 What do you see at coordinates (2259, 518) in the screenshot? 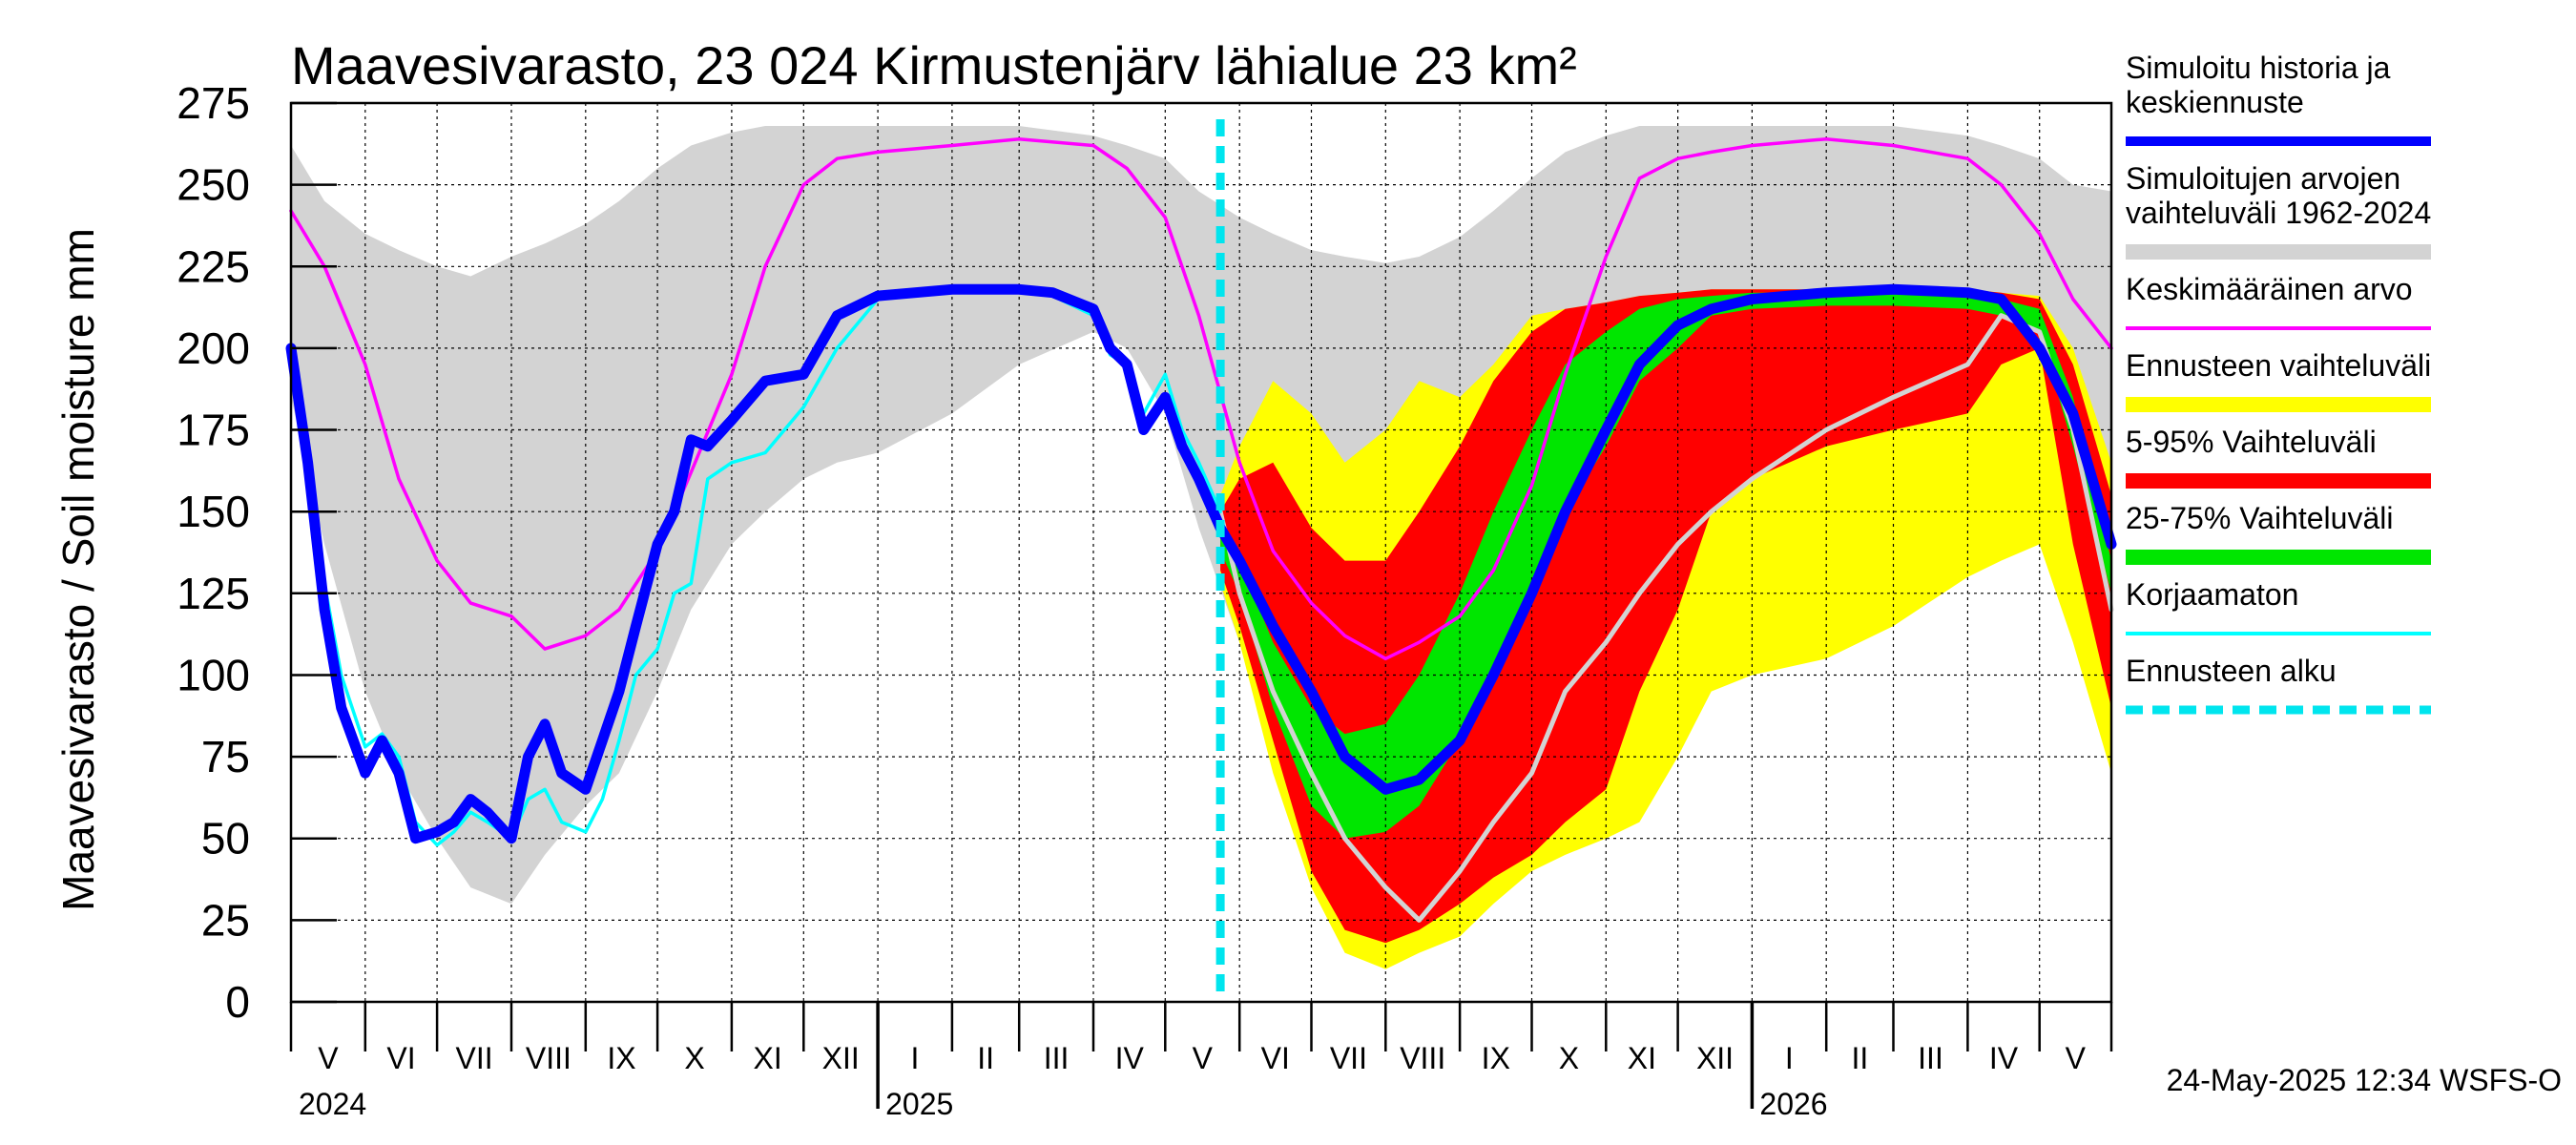
I see `legend-label: 25-75% Vaihteluväli` at bounding box center [2259, 518].